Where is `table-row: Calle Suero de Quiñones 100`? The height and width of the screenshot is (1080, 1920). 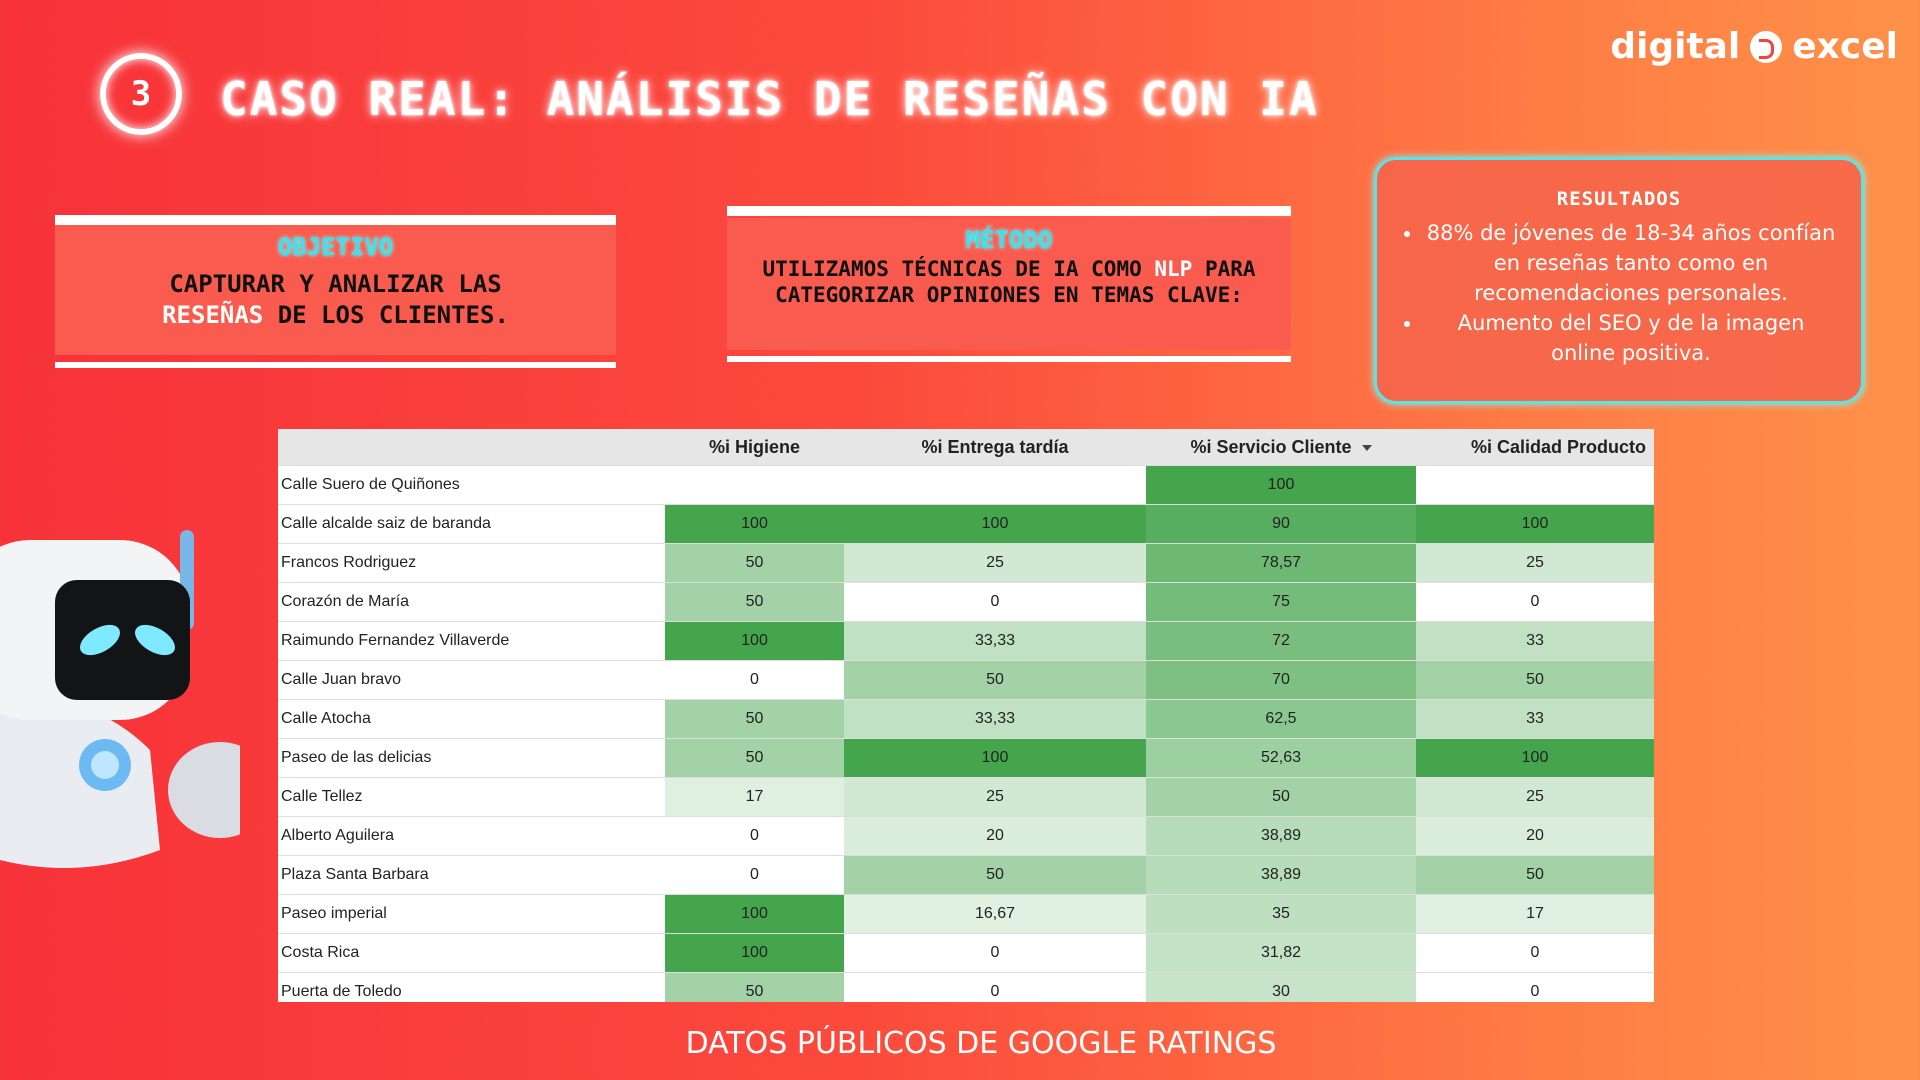 table-row: Calle Suero de Quiñones 100 is located at coordinates (966, 485).